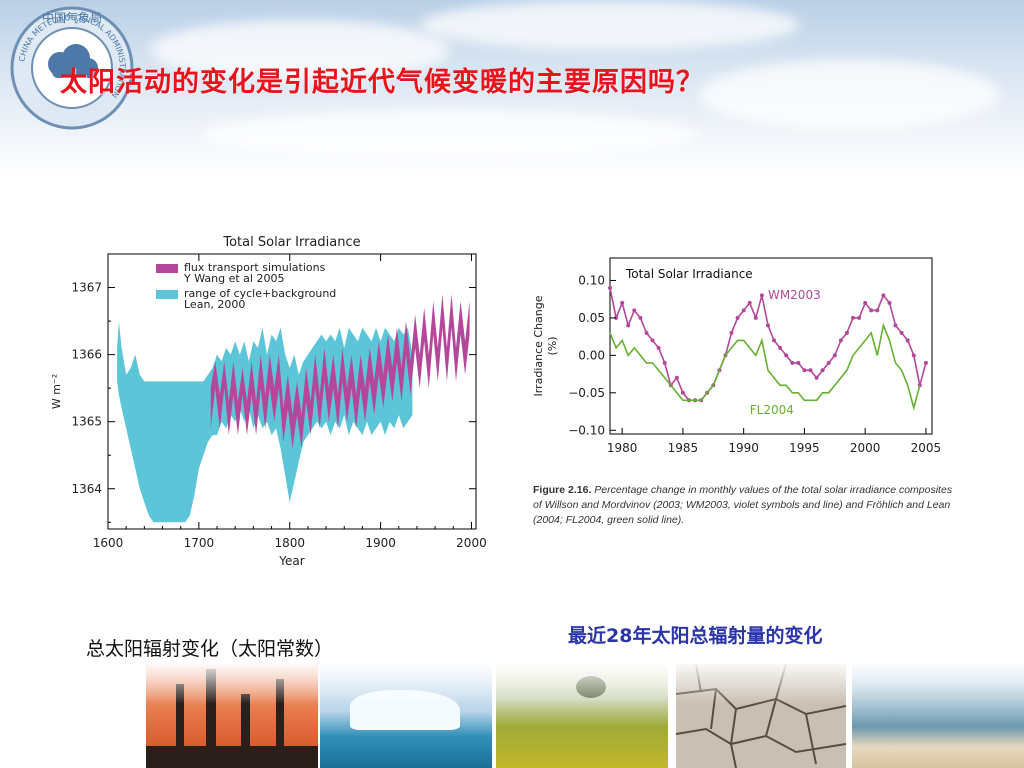 The image size is (1024, 768). I want to click on slide-title: 太阳活动的变化是引起近代气候变暖的主要原因吗？, so click(382, 82).